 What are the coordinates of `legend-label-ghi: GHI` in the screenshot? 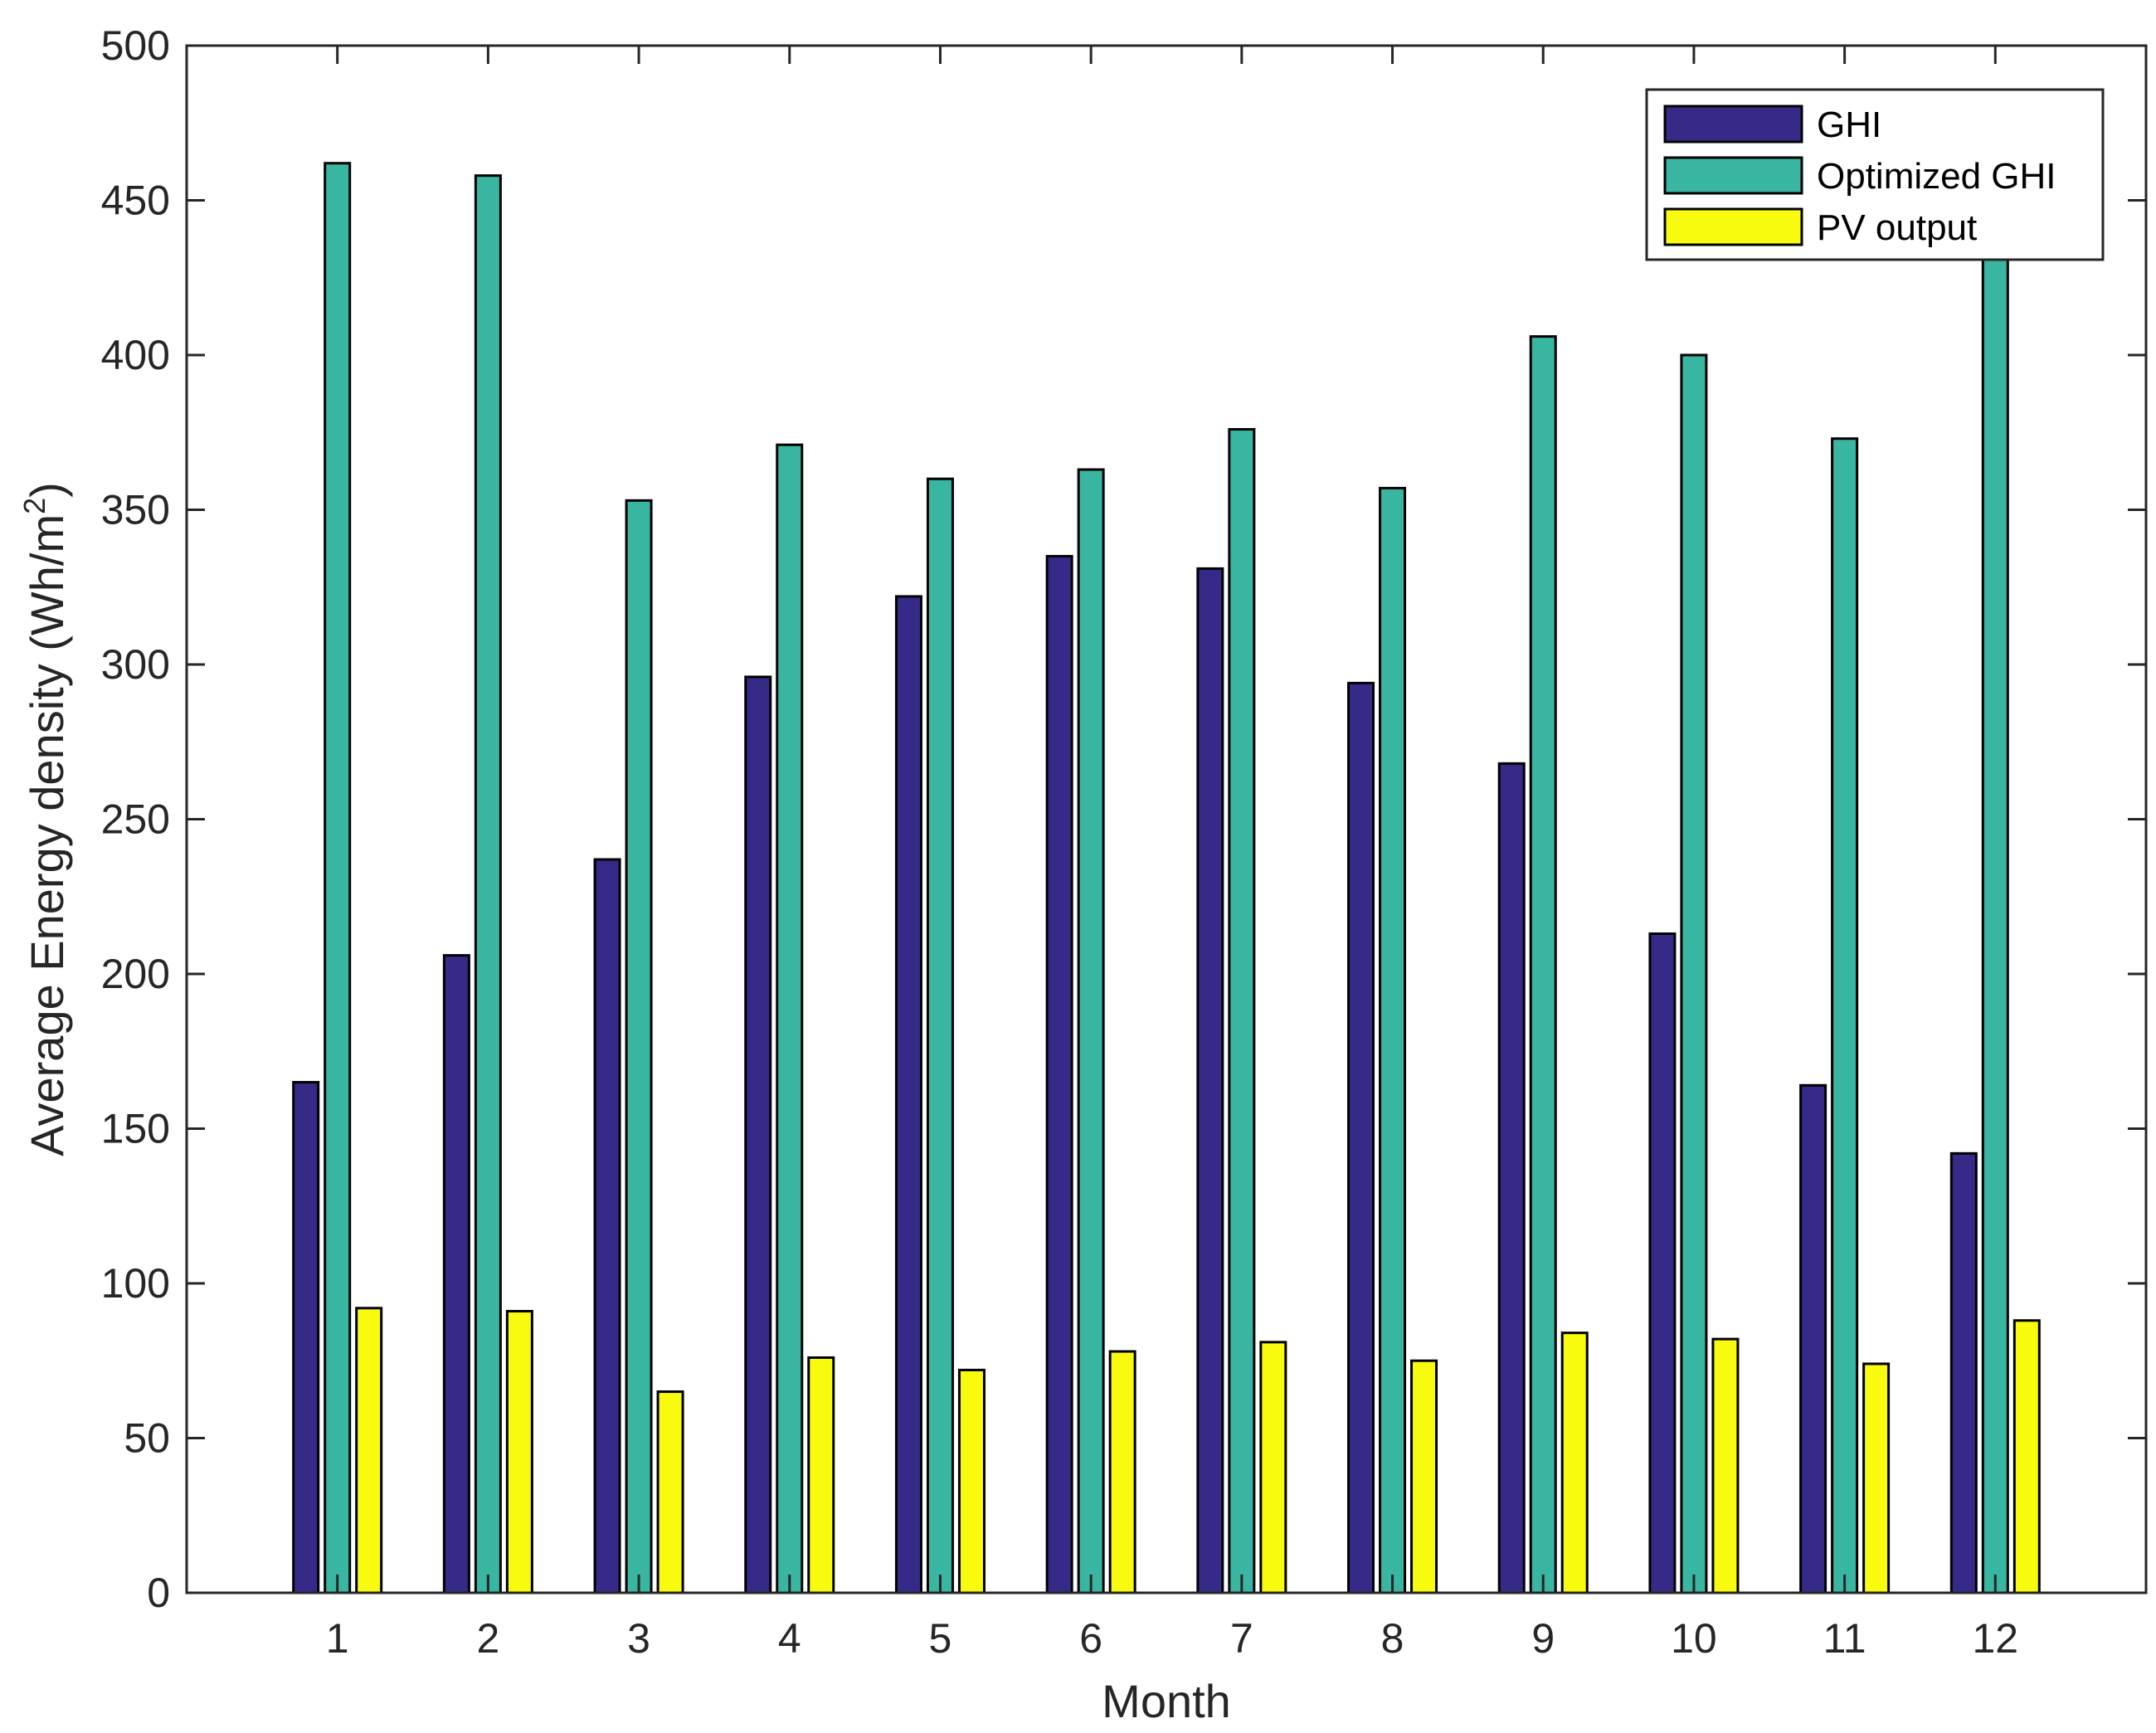 It's located at (1849, 125).